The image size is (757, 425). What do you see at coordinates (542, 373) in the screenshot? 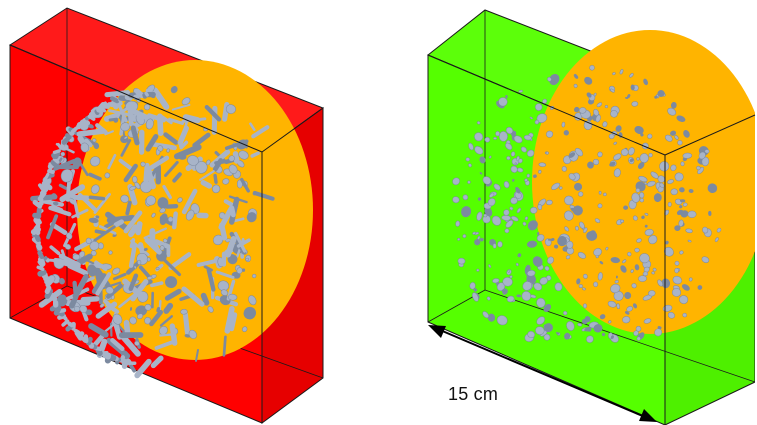
I see `double-arrow-icon` at bounding box center [542, 373].